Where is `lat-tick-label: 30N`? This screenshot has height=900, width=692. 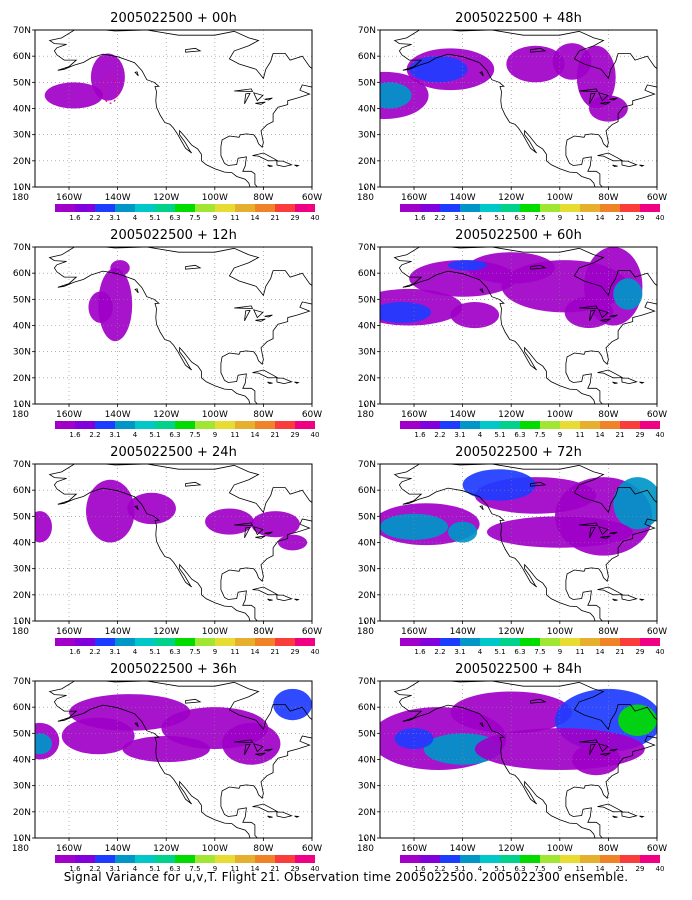
lat-tick-label: 30N is located at coordinates (22, 787).